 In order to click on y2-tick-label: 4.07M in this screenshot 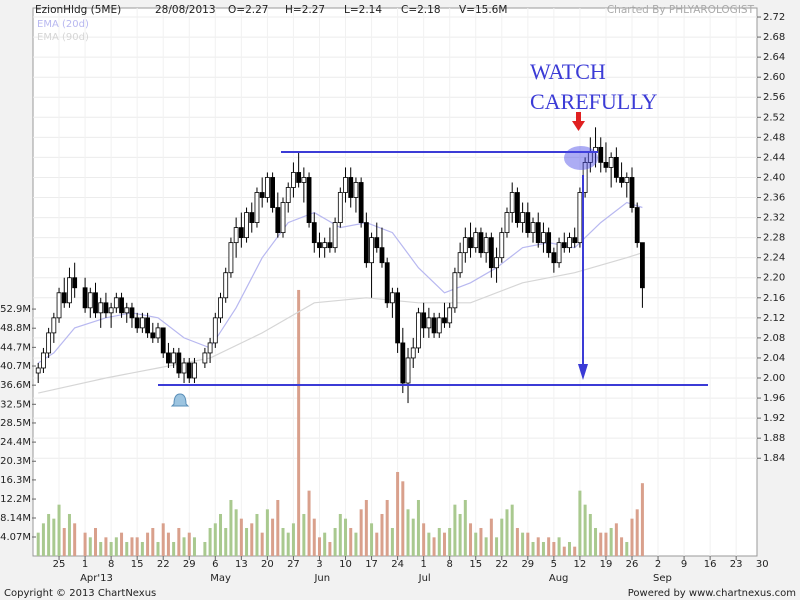, I will do `click(15, 537)`.